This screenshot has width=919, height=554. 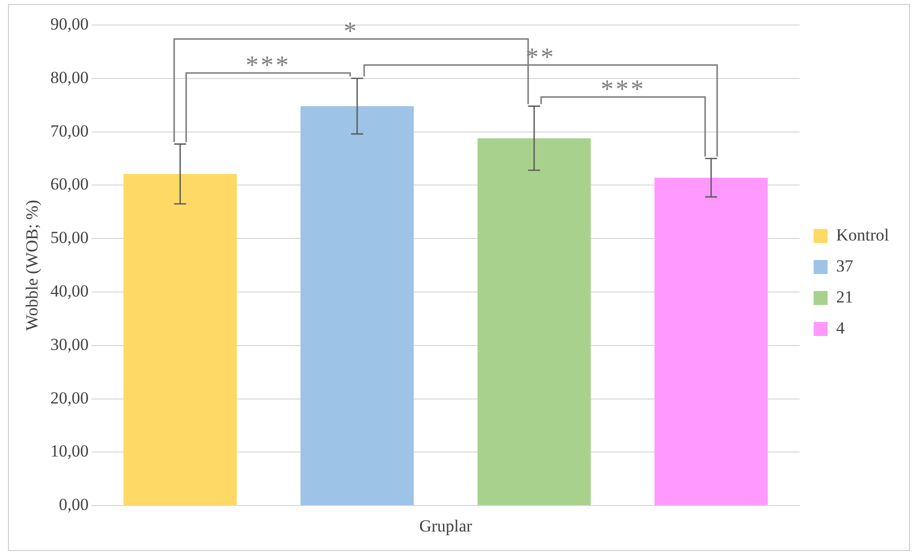 I want to click on y-tick-label: 50,00, so click(x=69, y=238).